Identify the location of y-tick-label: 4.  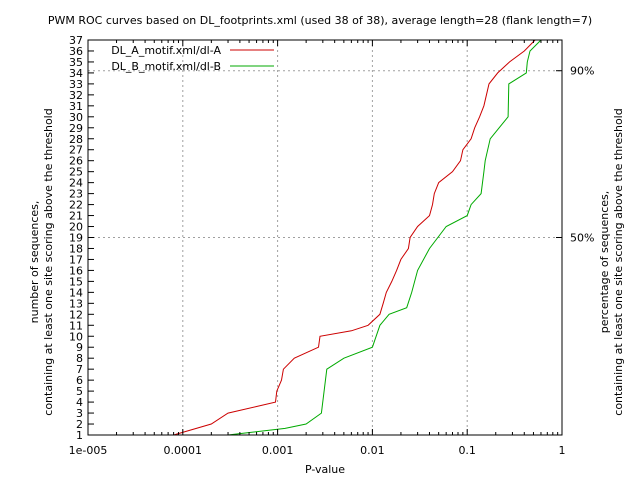
(79, 402).